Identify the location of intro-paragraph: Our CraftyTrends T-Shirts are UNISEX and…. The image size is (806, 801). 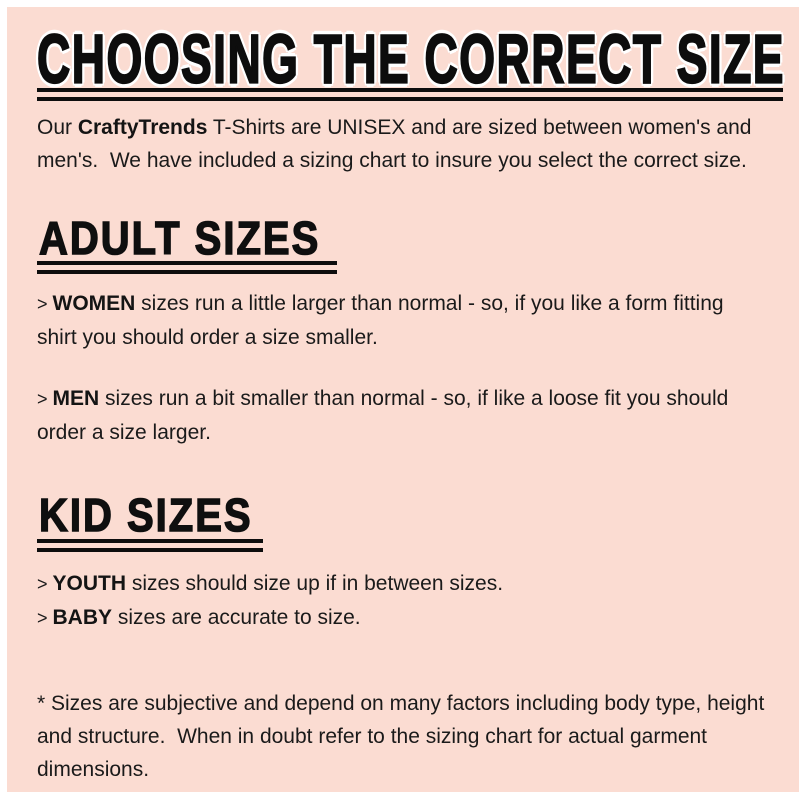
(413, 144).